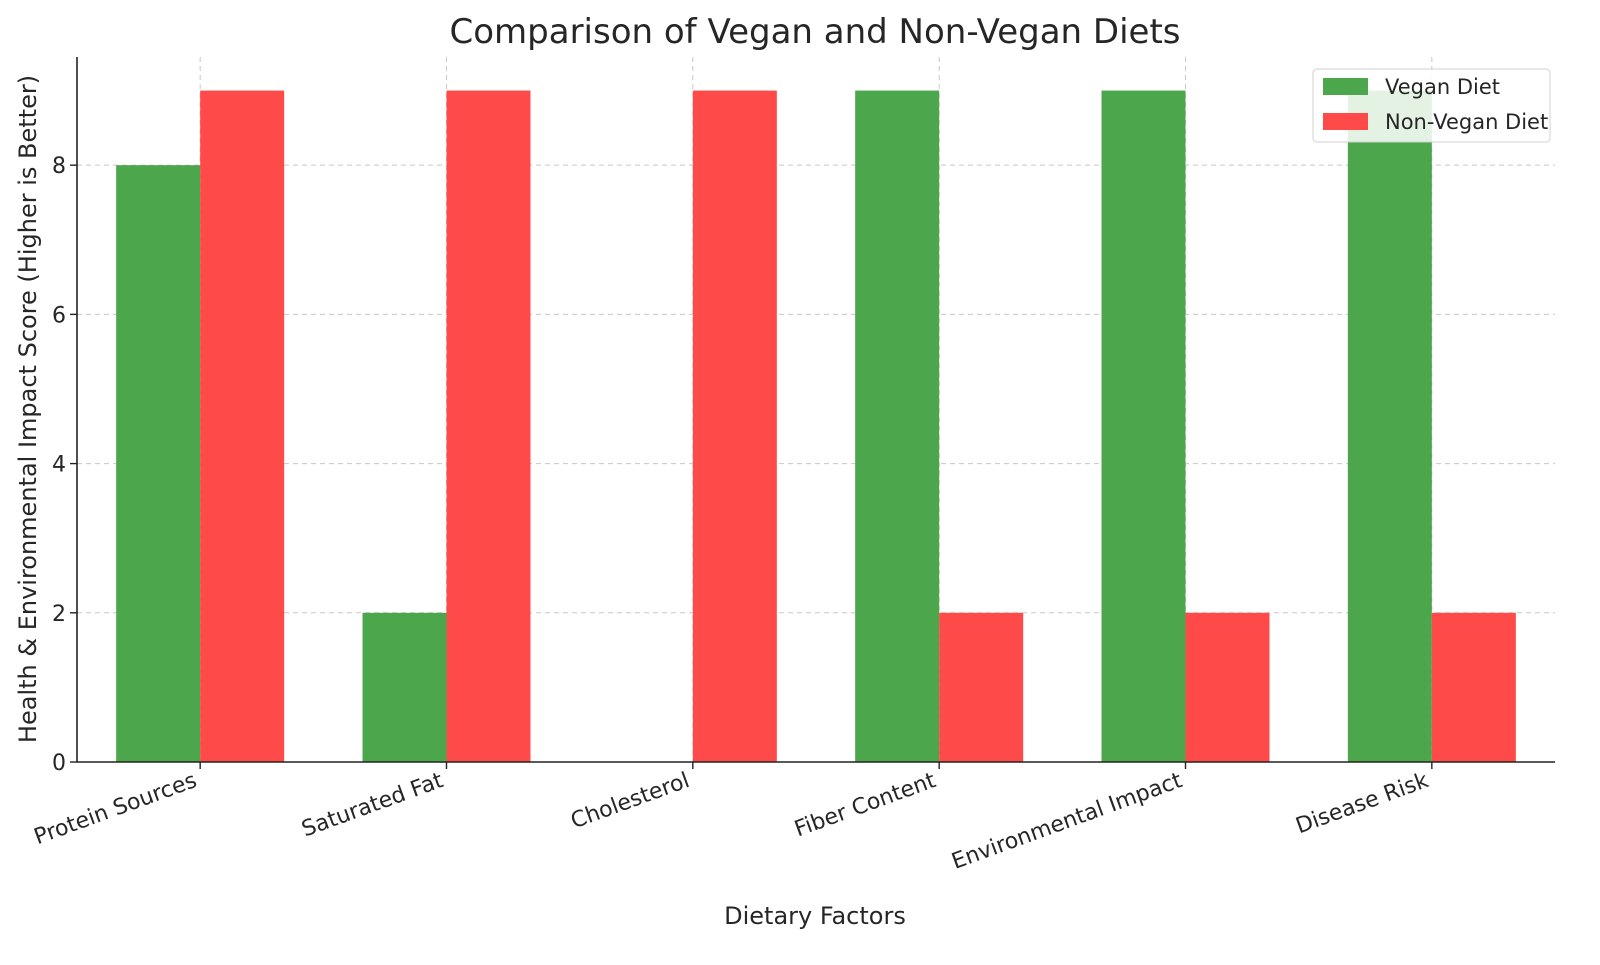  I want to click on y-tick-labels: 0 2 4 6 8, so click(59, 465).